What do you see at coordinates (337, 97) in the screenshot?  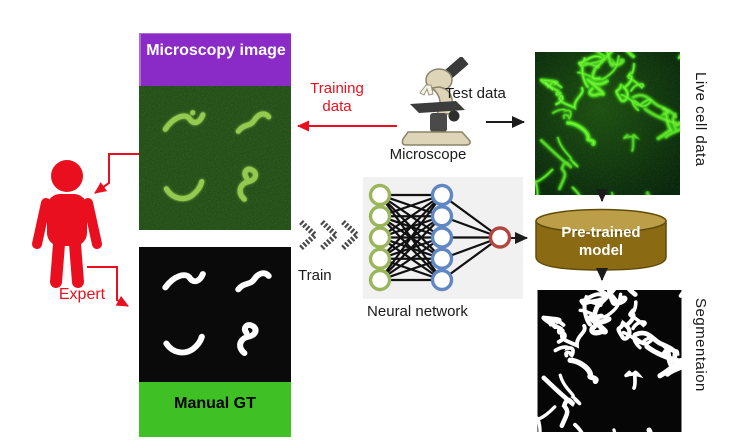 I see `training-data-label: Training data` at bounding box center [337, 97].